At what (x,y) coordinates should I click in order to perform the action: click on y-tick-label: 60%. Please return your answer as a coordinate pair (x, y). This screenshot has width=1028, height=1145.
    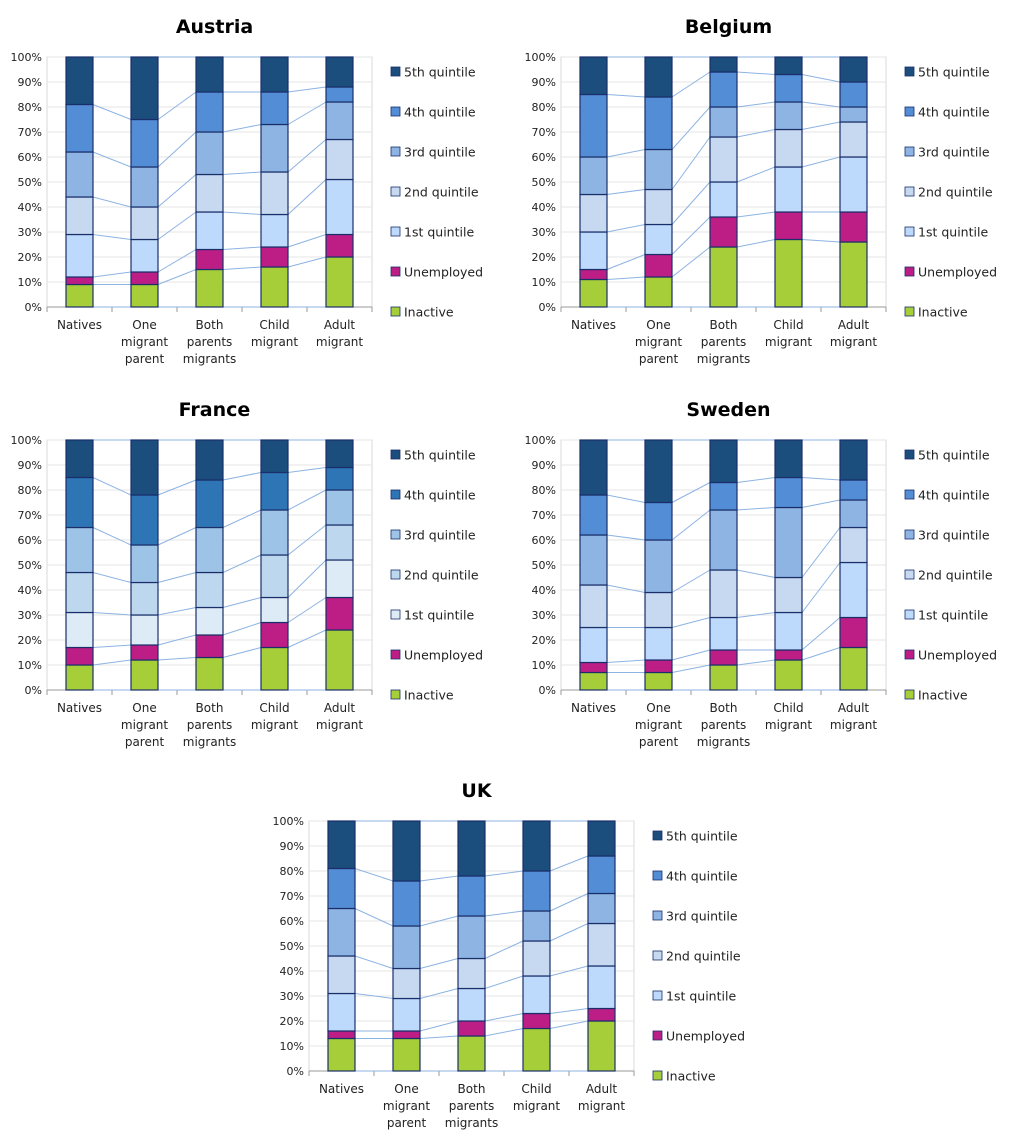
    Looking at the image, I should click on (30, 157).